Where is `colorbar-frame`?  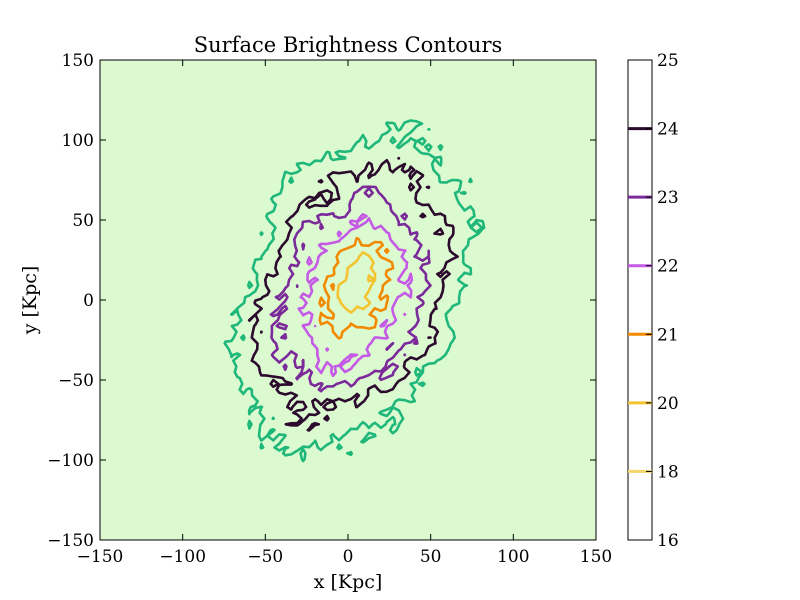 colorbar-frame is located at coordinates (640, 300).